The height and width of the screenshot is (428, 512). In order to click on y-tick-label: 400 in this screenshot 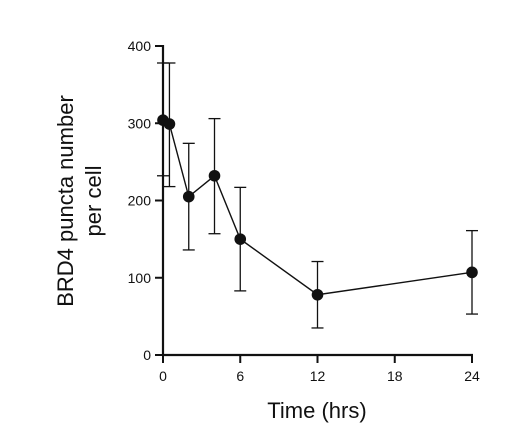, I will do `click(140, 46)`.